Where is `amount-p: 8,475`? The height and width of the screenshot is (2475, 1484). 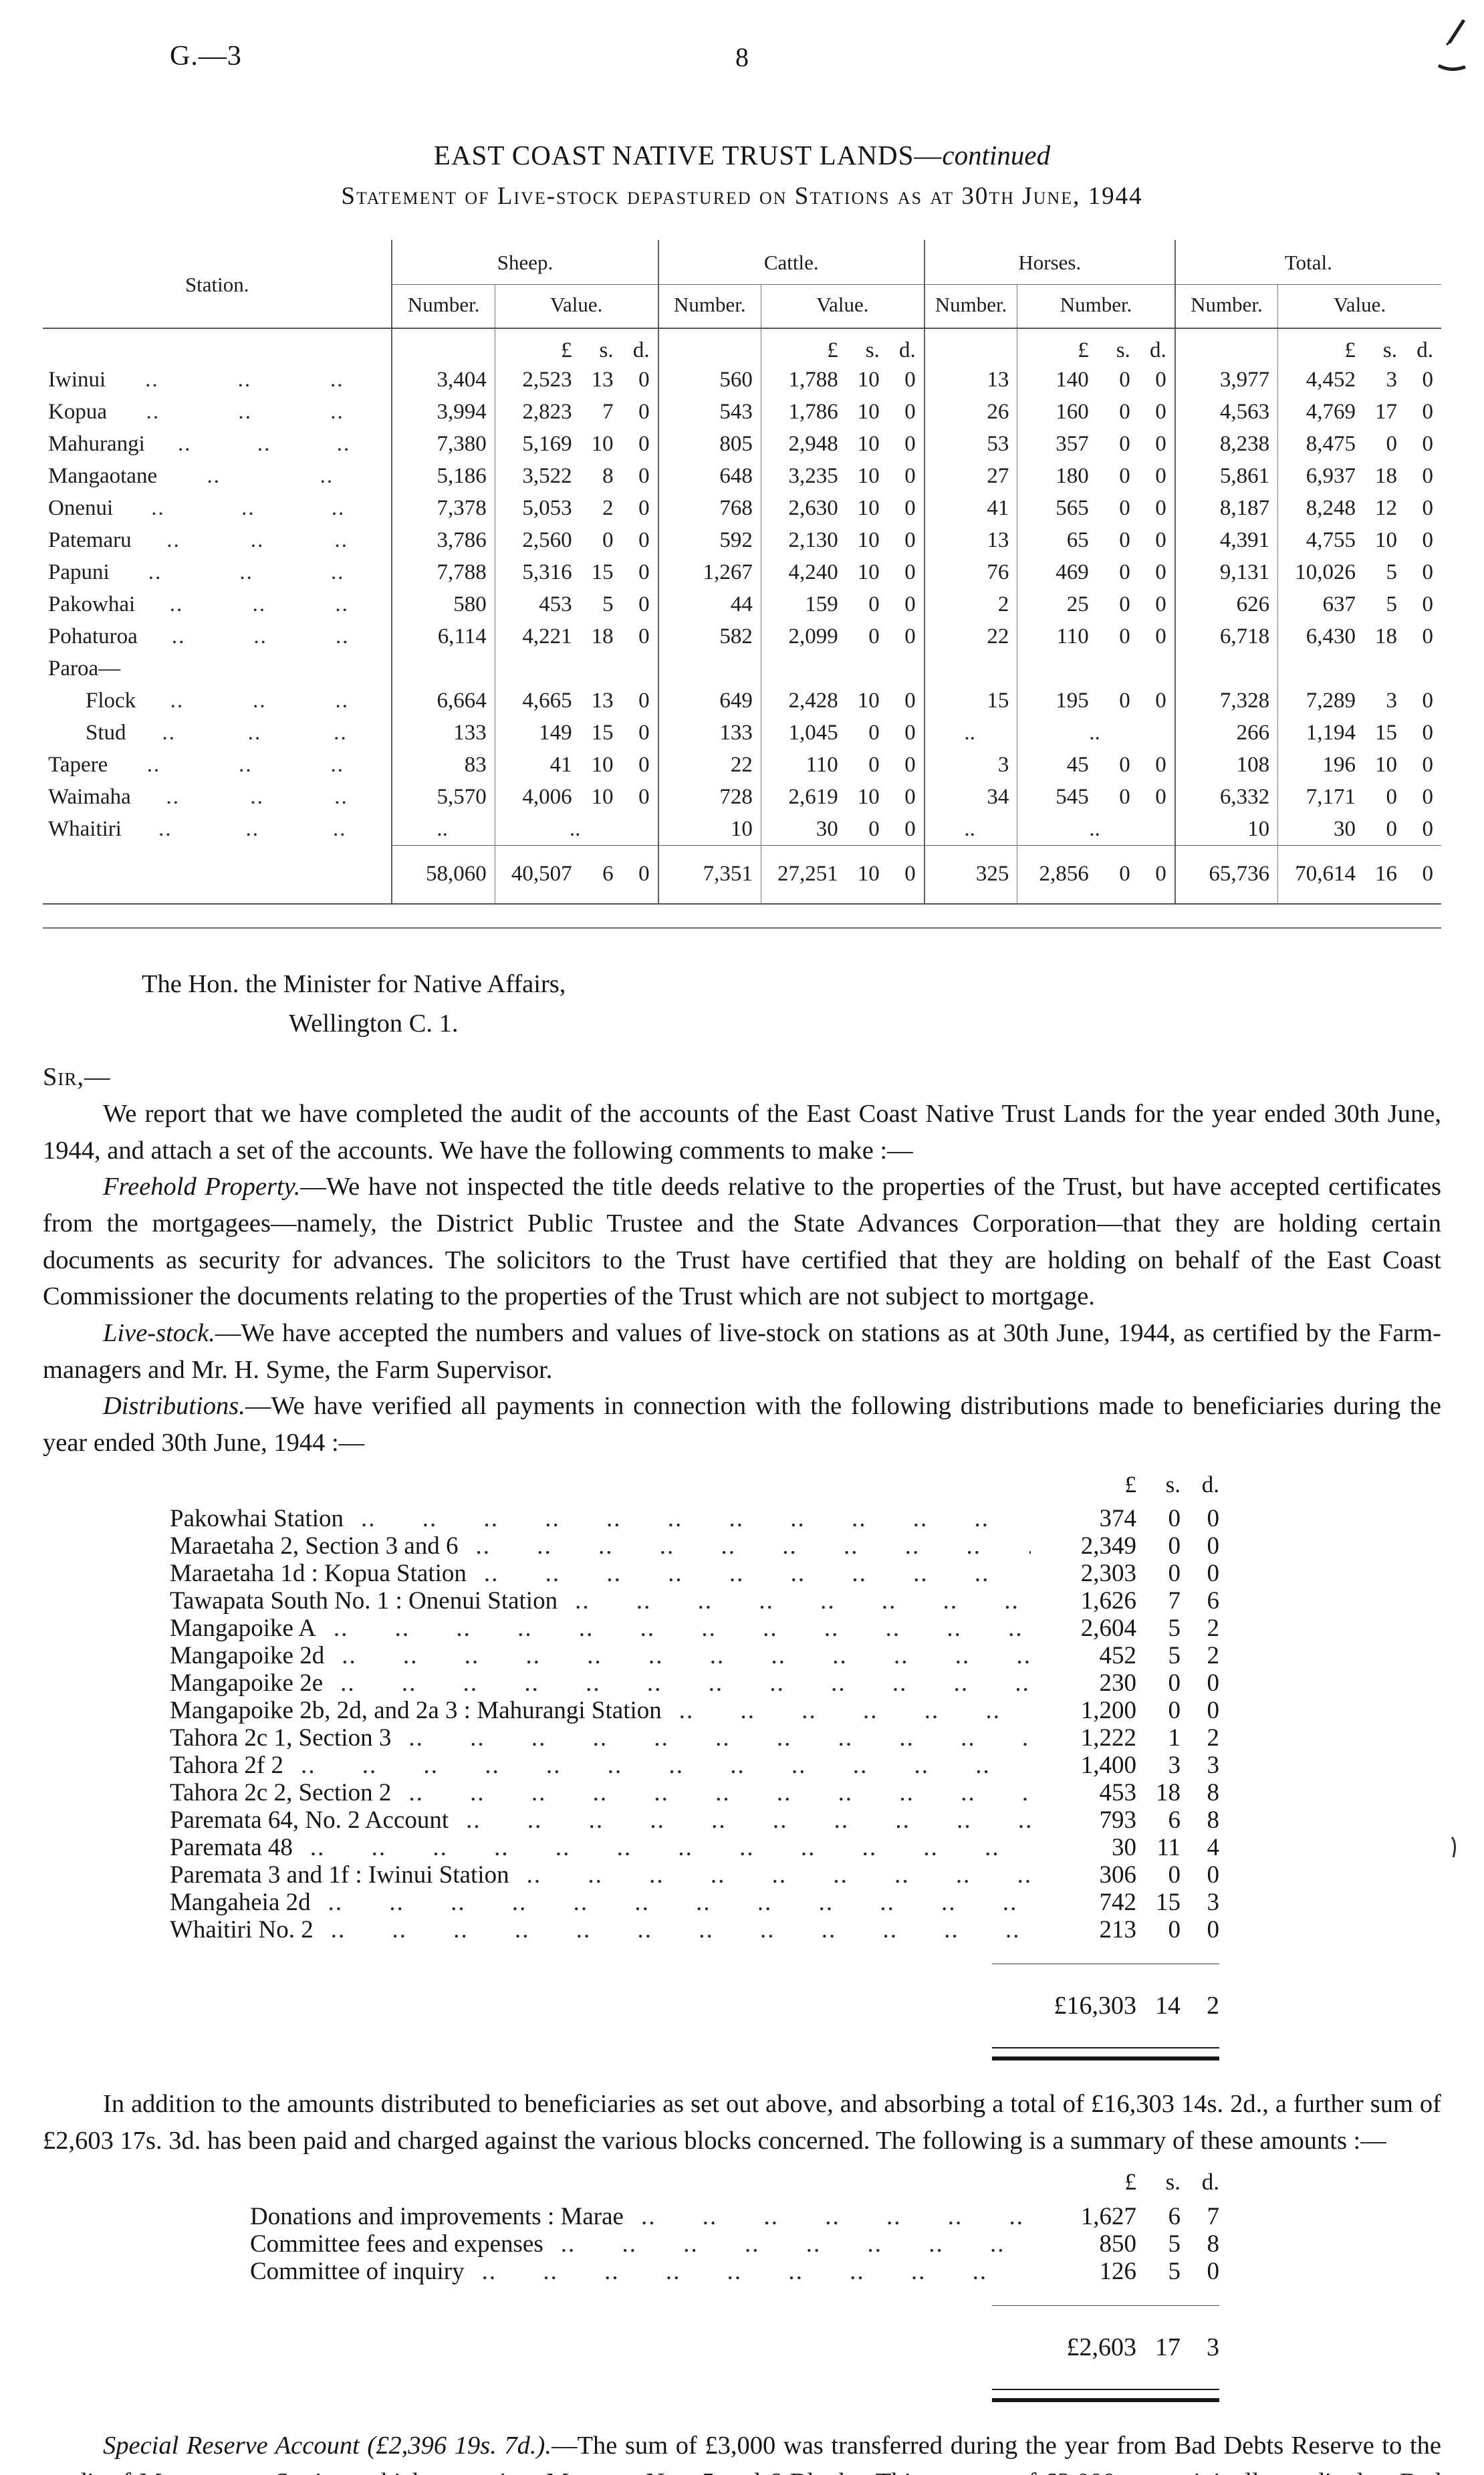
amount-p: 8,475 is located at coordinates (1331, 444).